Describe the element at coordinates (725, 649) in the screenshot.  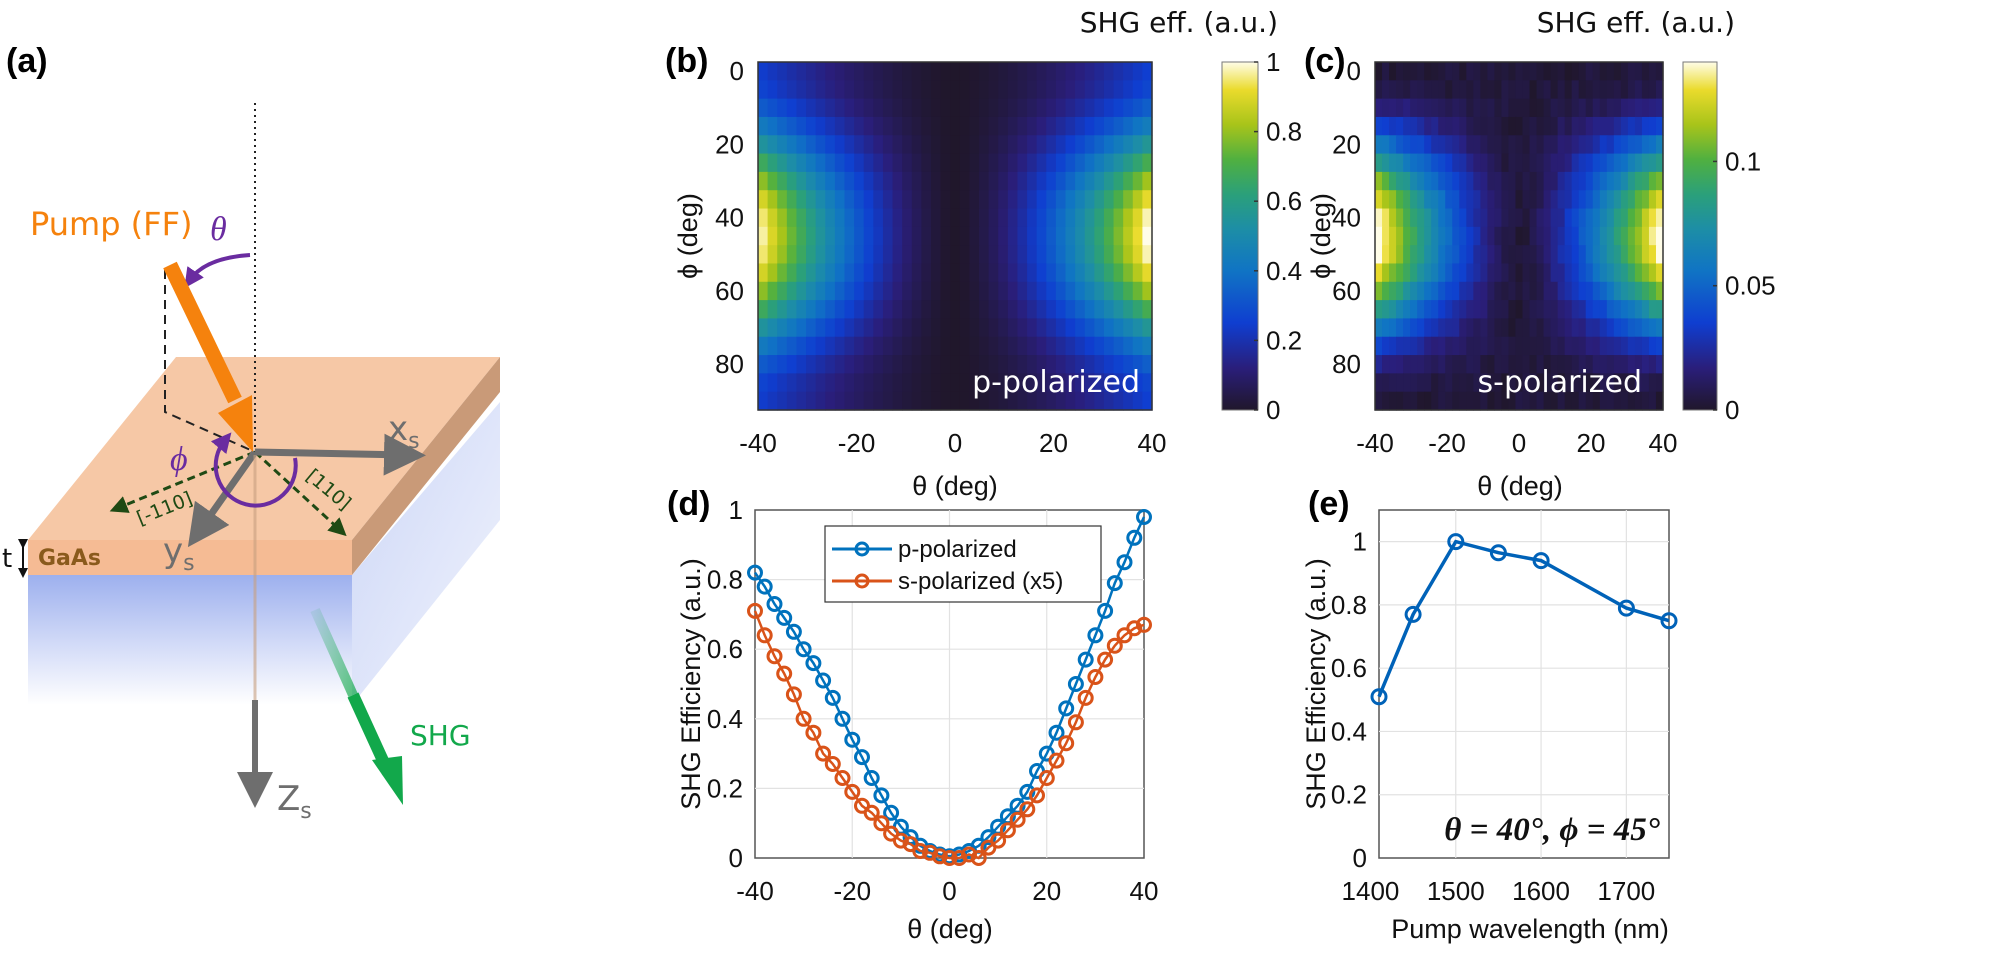
I see `y-tick-label: 0.6` at that location.